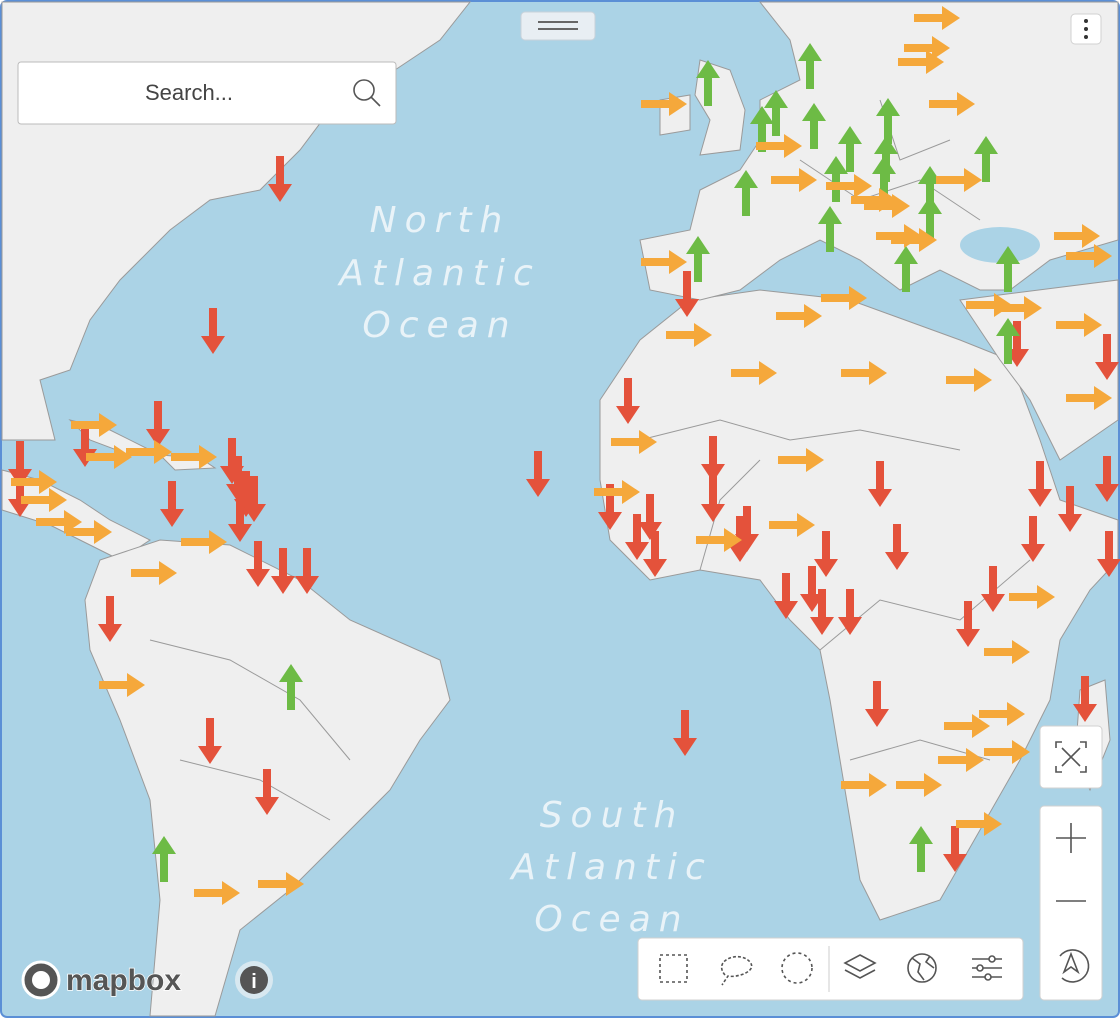 The image size is (1120, 1018). What do you see at coordinates (207, 93) in the screenshot?
I see `search-box` at bounding box center [207, 93].